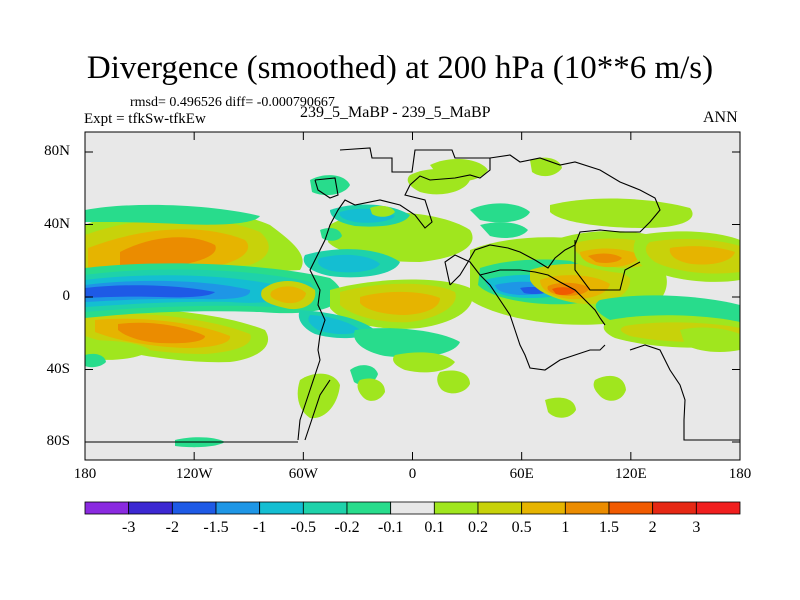  Describe the element at coordinates (565, 527) in the screenshot. I see `colorbar-label: 1` at that location.